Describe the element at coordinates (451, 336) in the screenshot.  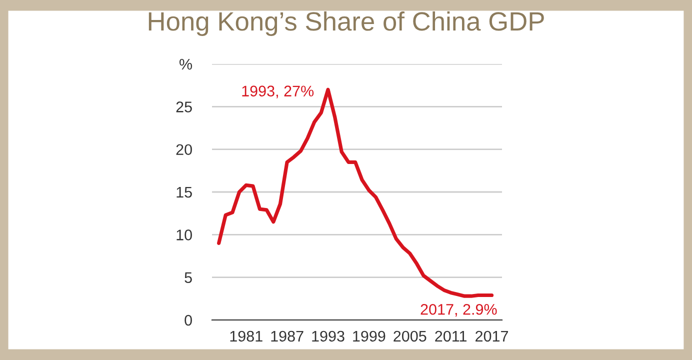
I see `x-tick-label: 2011` at that location.